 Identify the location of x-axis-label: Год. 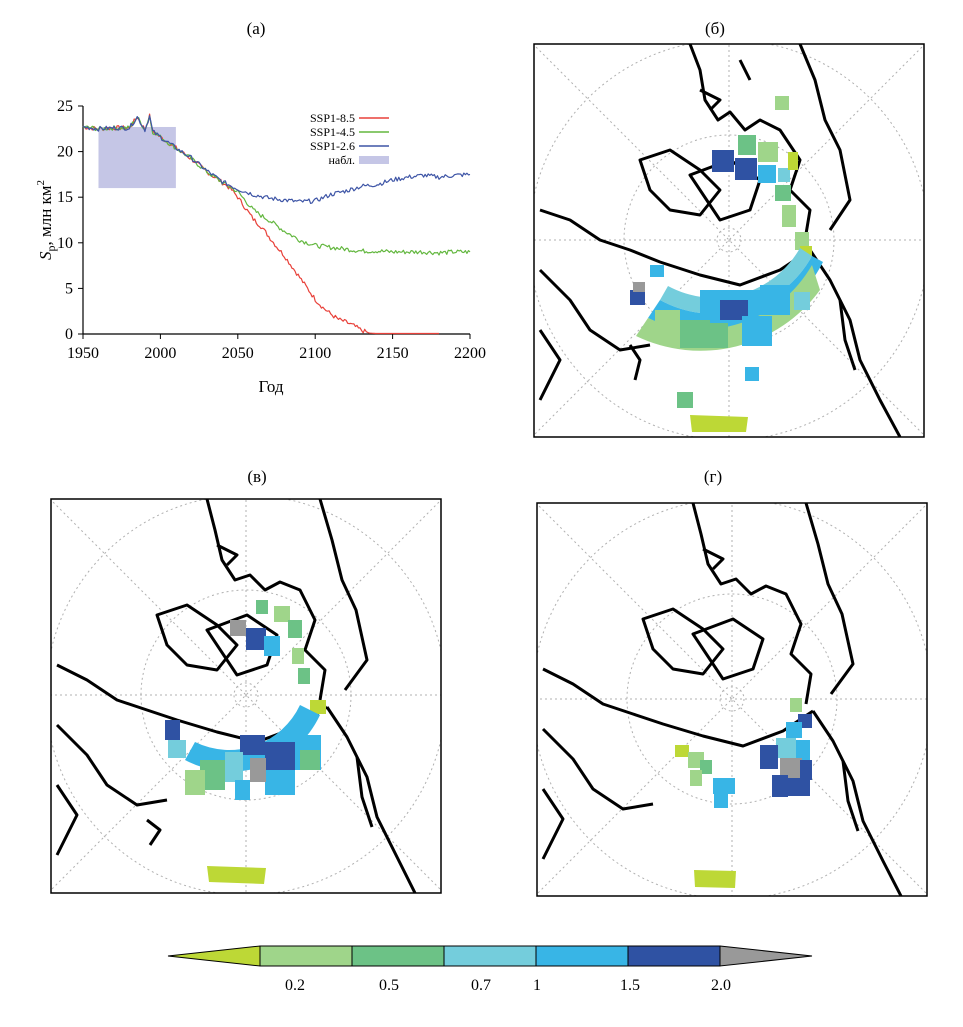
(271, 386).